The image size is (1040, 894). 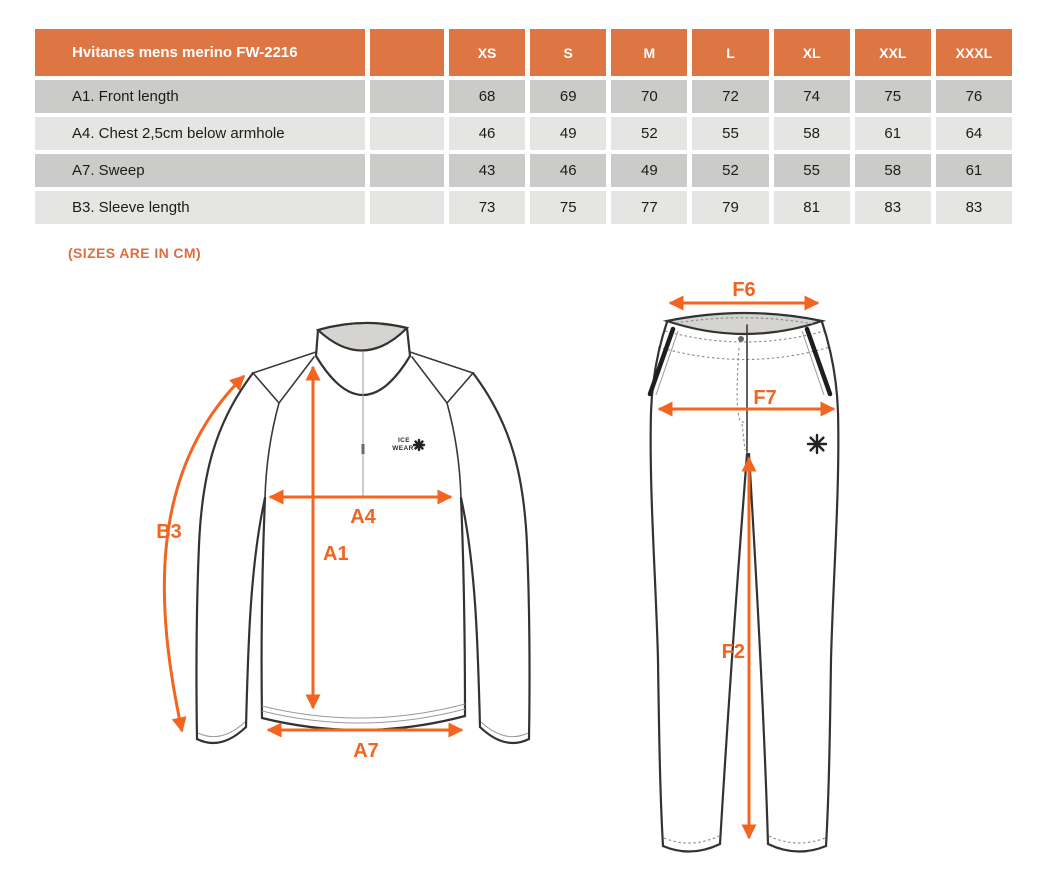 I want to click on table-title-cell: Hvitanes mens merino FW-2216, so click(x=200, y=52).